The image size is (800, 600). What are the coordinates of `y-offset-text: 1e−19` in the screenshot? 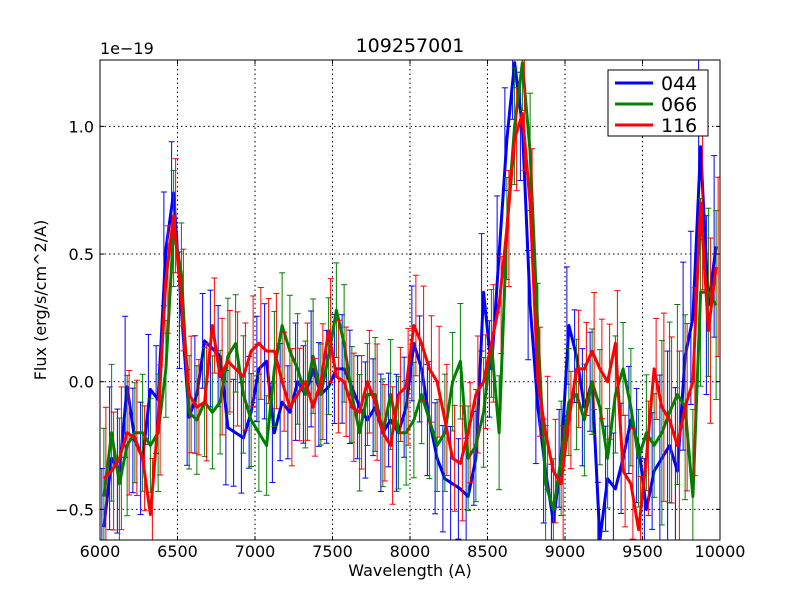 It's located at (127, 48).